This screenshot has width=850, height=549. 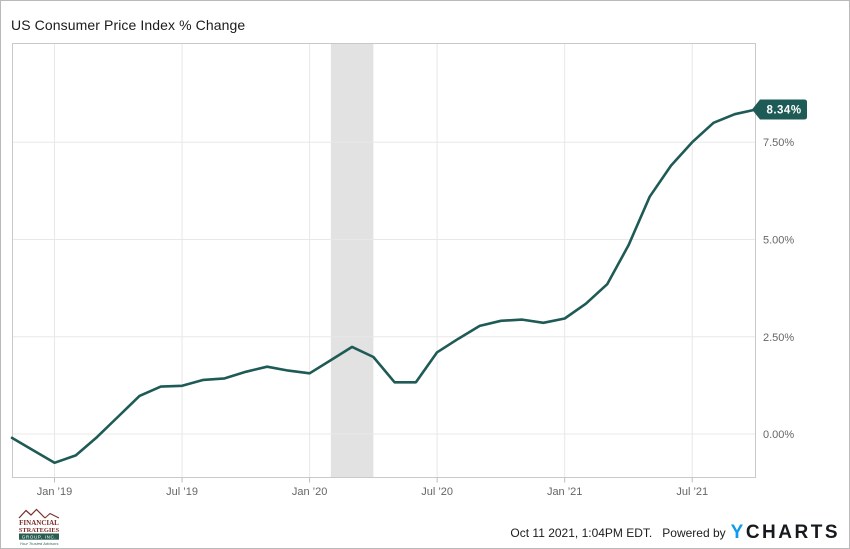 I want to click on x-axis-label: Jul ’20, so click(x=437, y=492).